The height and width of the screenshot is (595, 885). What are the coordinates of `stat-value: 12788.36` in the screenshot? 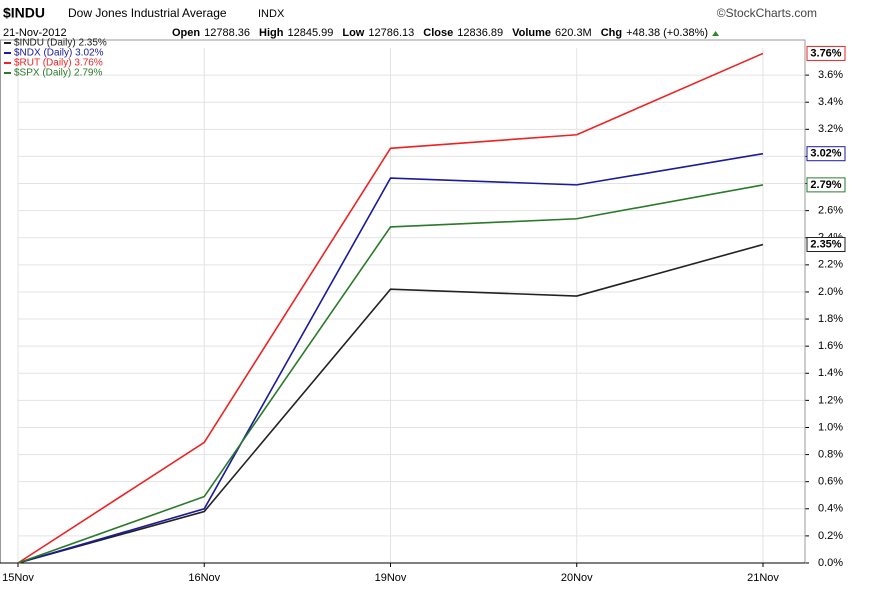 It's located at (227, 33).